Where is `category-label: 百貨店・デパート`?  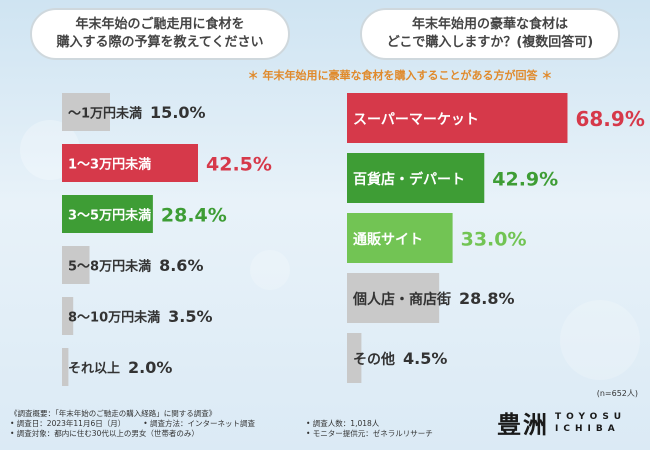
category-label: 百貨店・デパート is located at coordinates (409, 179).